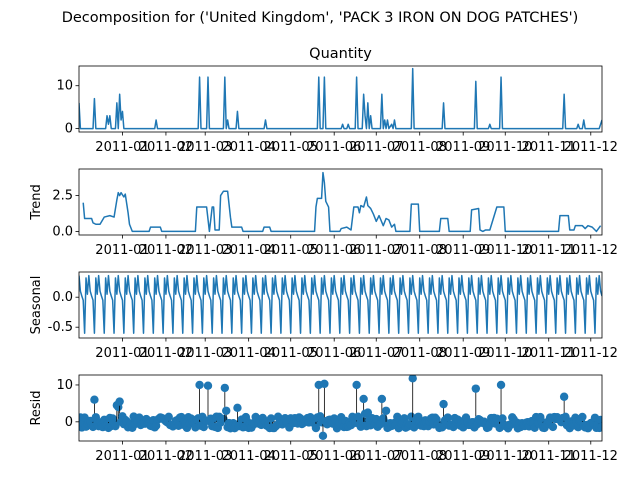  I want to click on y-tick-label: -0.5, so click(60, 327).